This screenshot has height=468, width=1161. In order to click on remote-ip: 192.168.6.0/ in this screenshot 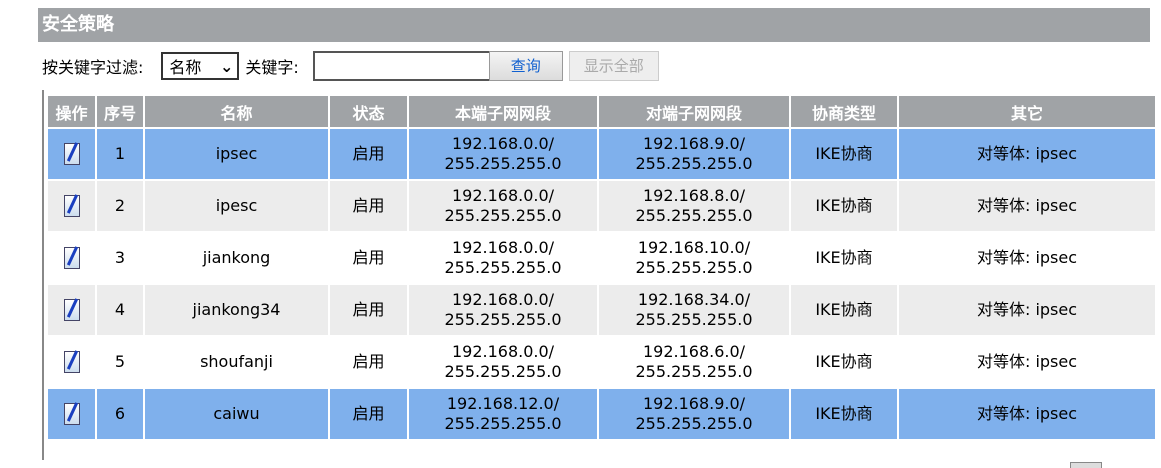, I will do `click(694, 351)`.